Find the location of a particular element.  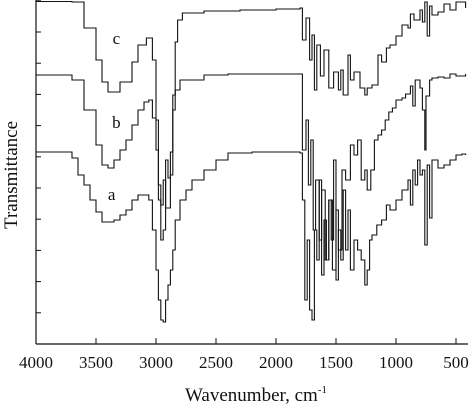

curve-labels: c b a is located at coordinates (114, 116).